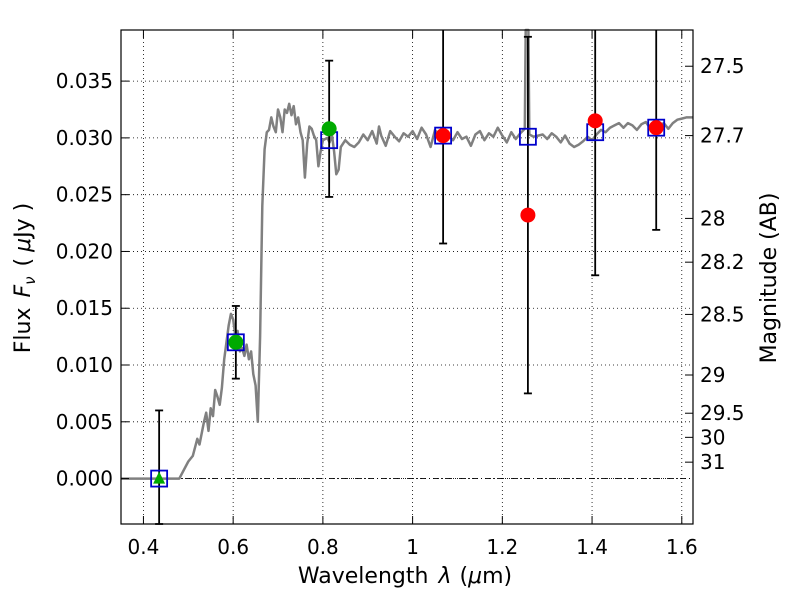 The height and width of the screenshot is (600, 800). I want to click on y-axis-label-open-paren: (, so click(23, 262).